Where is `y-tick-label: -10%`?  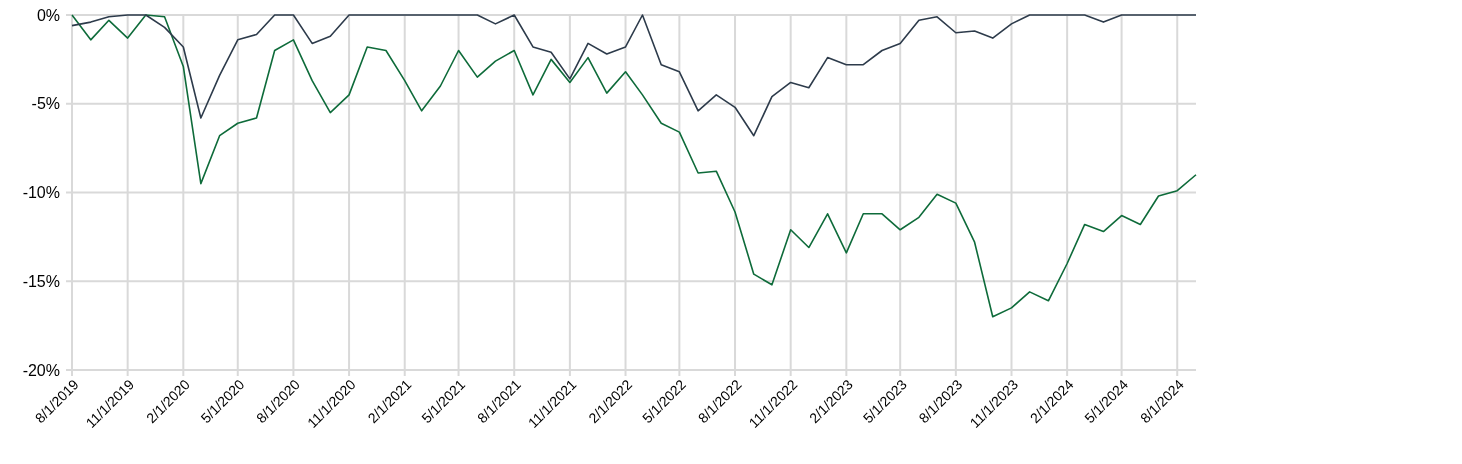 y-tick-label: -10% is located at coordinates (41, 193).